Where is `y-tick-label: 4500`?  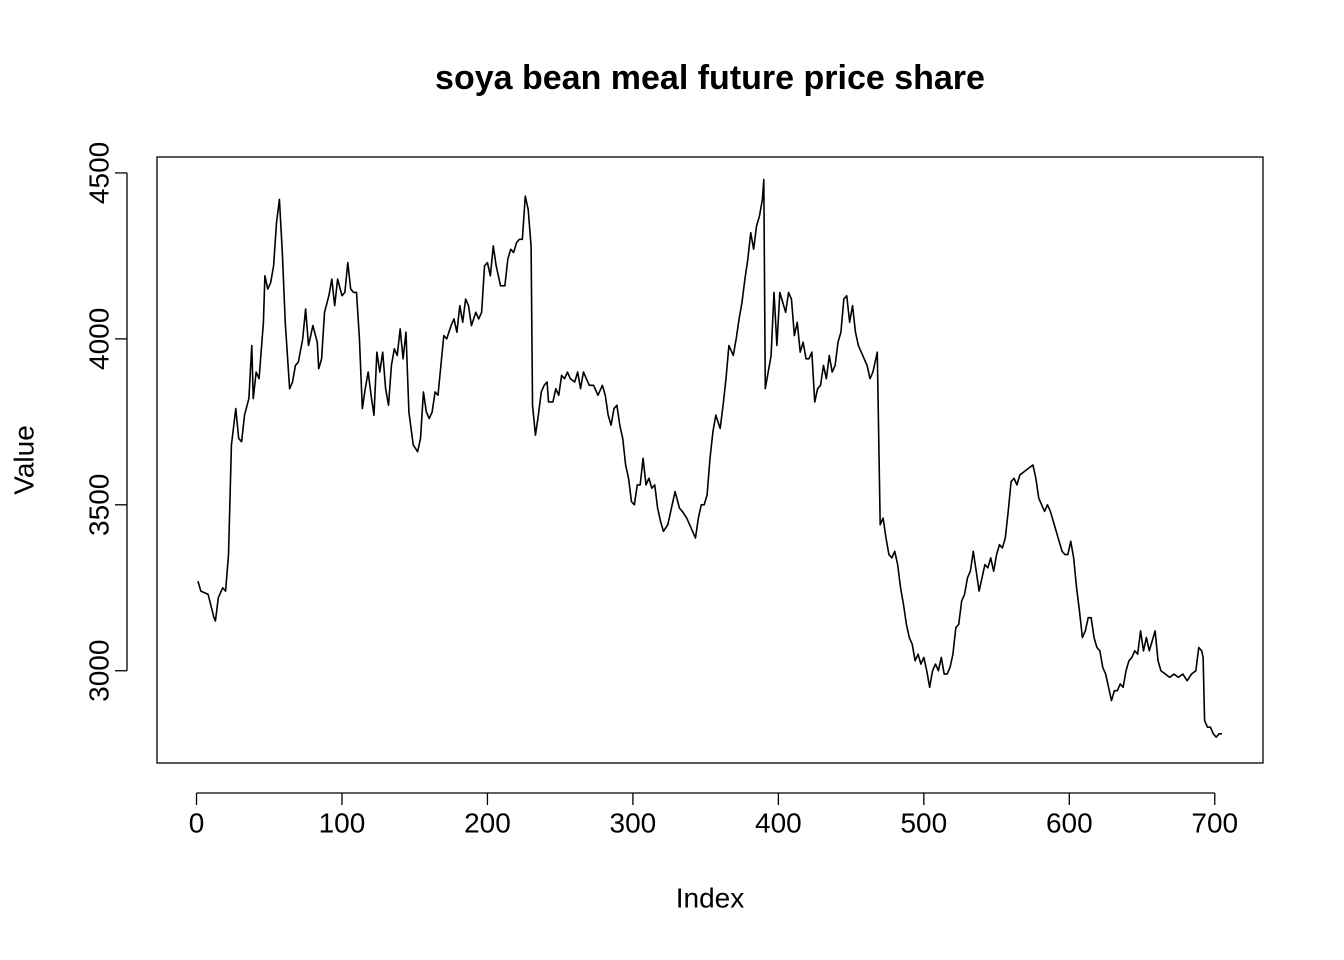
y-tick-label: 4500 is located at coordinates (98, 173).